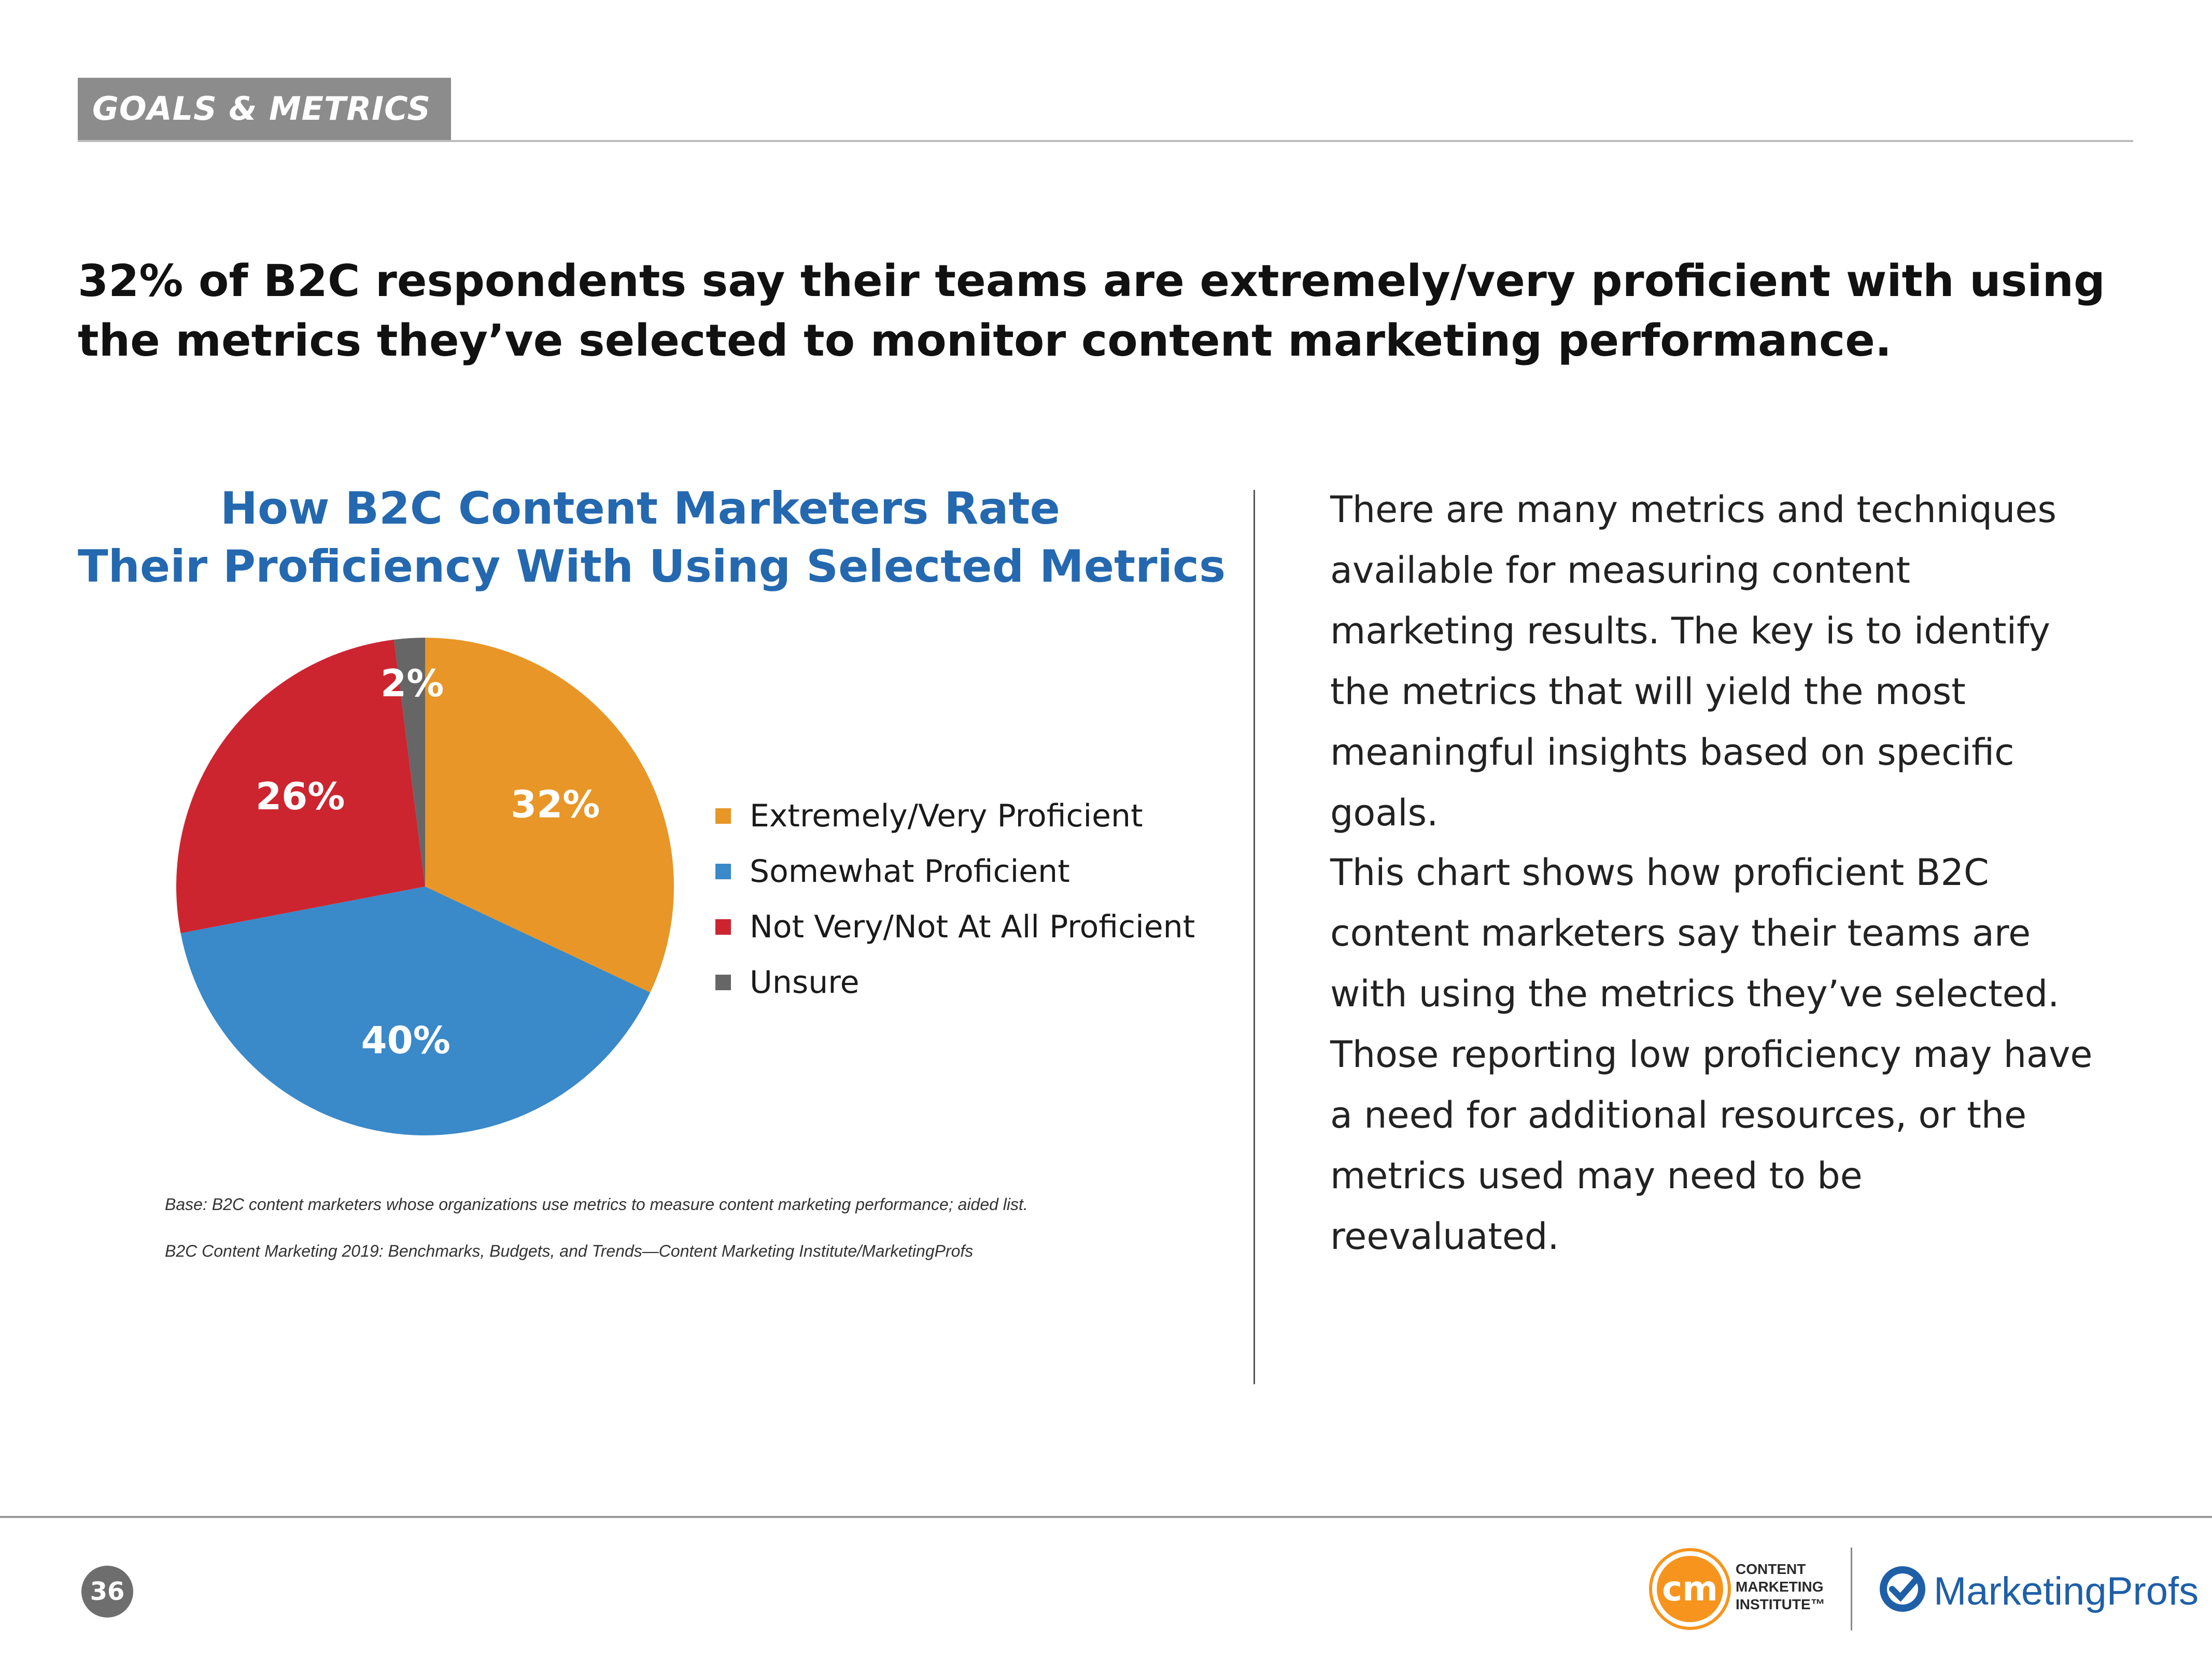 The image size is (2212, 1659). Describe the element at coordinates (1780, 1604) in the screenshot. I see `cmi-wordmark-line: INSTITUTE™` at that location.